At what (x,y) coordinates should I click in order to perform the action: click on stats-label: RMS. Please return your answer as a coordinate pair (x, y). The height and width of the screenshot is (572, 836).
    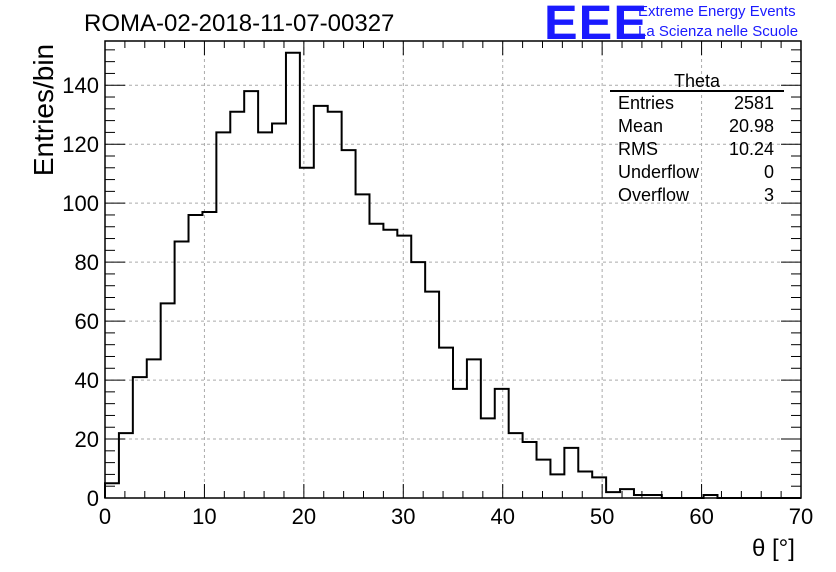
    Looking at the image, I should click on (638, 149).